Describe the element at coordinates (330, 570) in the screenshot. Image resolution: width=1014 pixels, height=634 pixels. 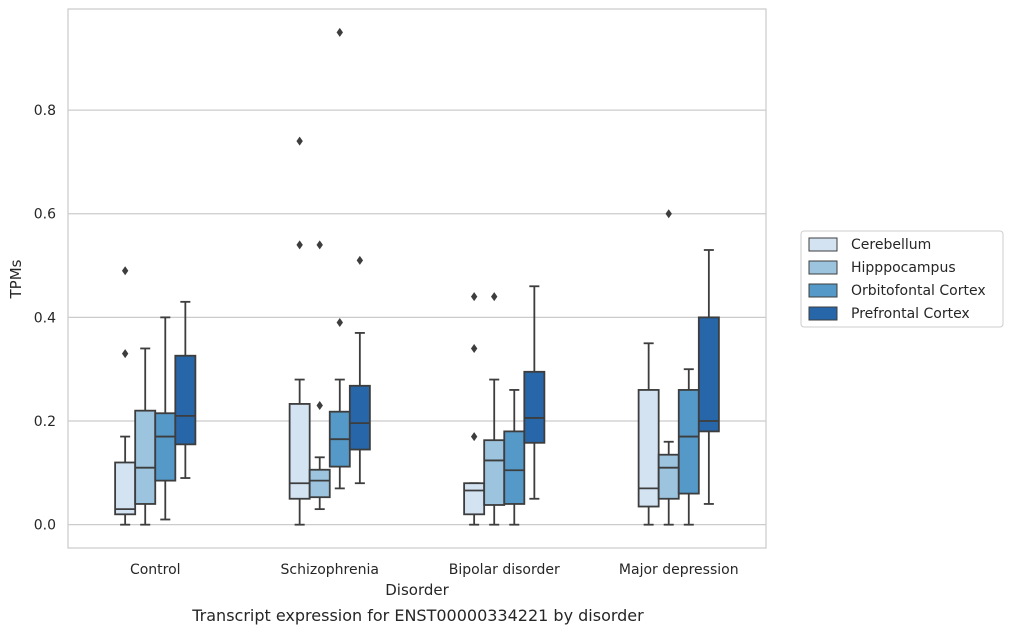
I see `x-tick-label: Schizophrenia` at that location.